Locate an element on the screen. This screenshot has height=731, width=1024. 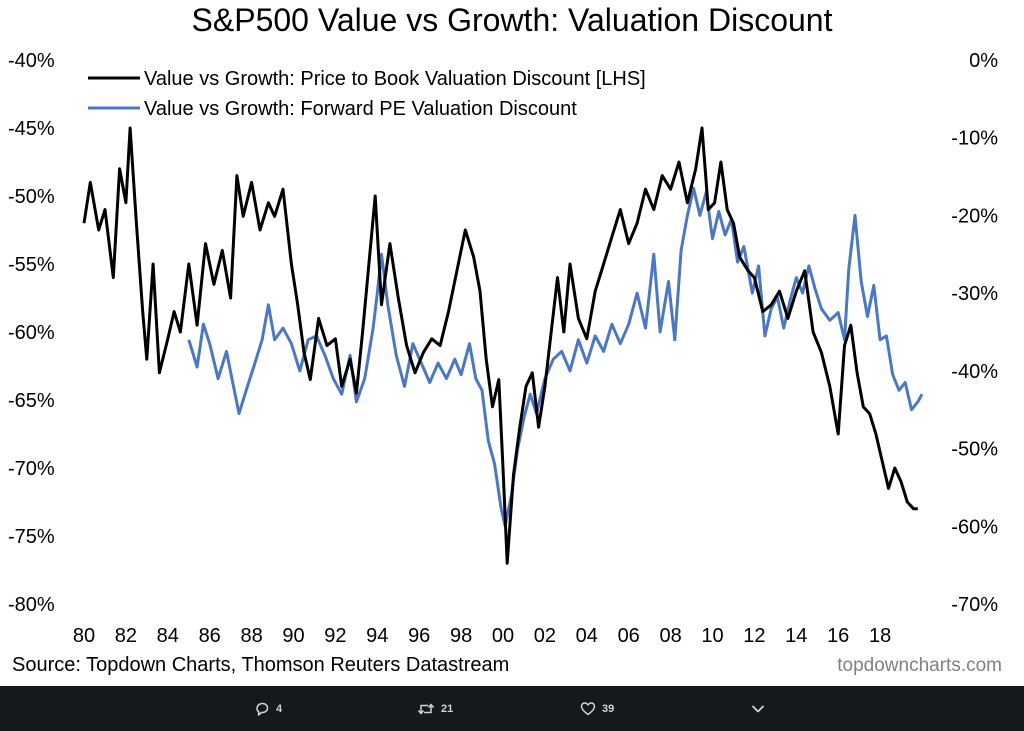
x-tick-label: 12 is located at coordinates (754, 636).